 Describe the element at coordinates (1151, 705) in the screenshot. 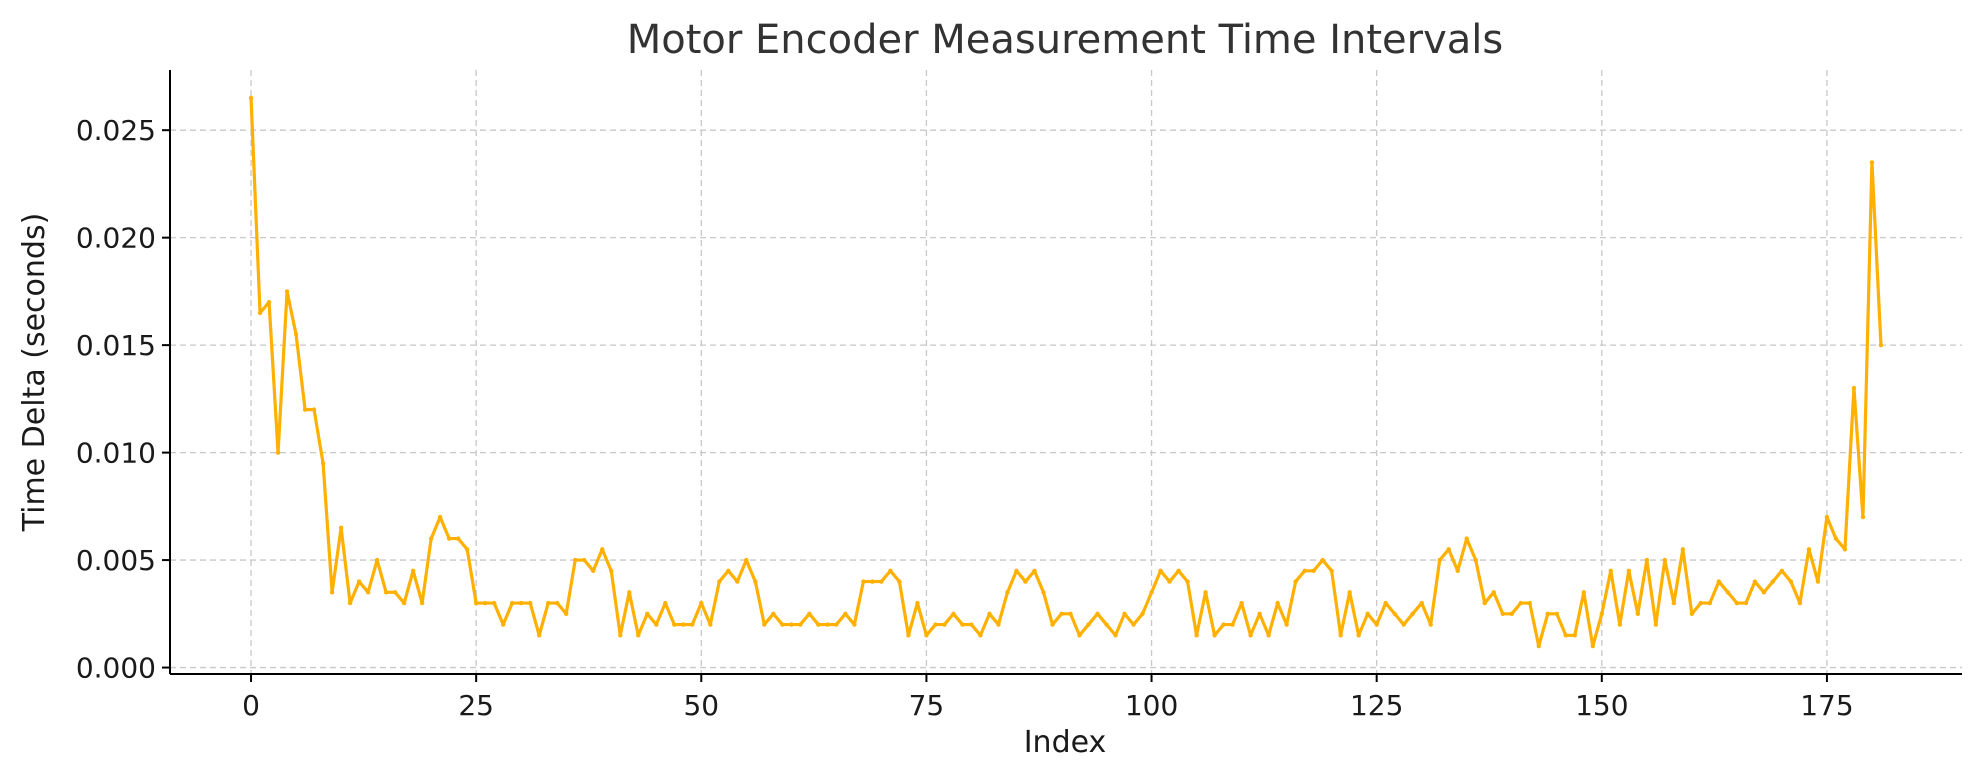

I see `x-tick-label: 100` at that location.